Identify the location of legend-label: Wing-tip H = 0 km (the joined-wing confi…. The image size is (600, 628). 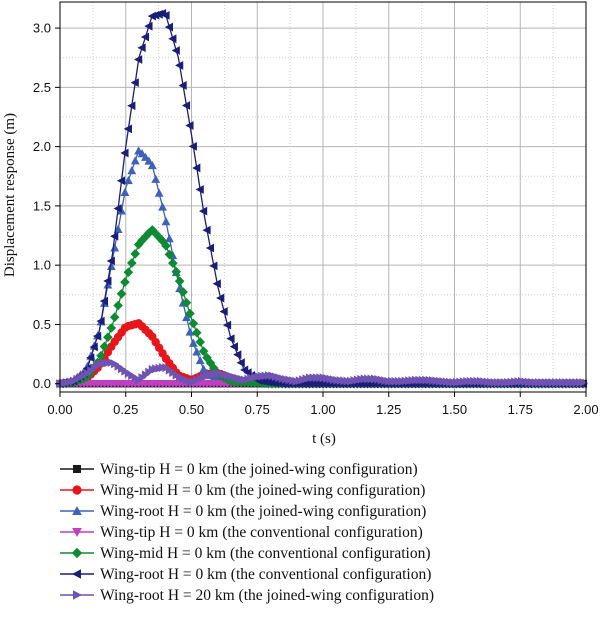
(259, 469).